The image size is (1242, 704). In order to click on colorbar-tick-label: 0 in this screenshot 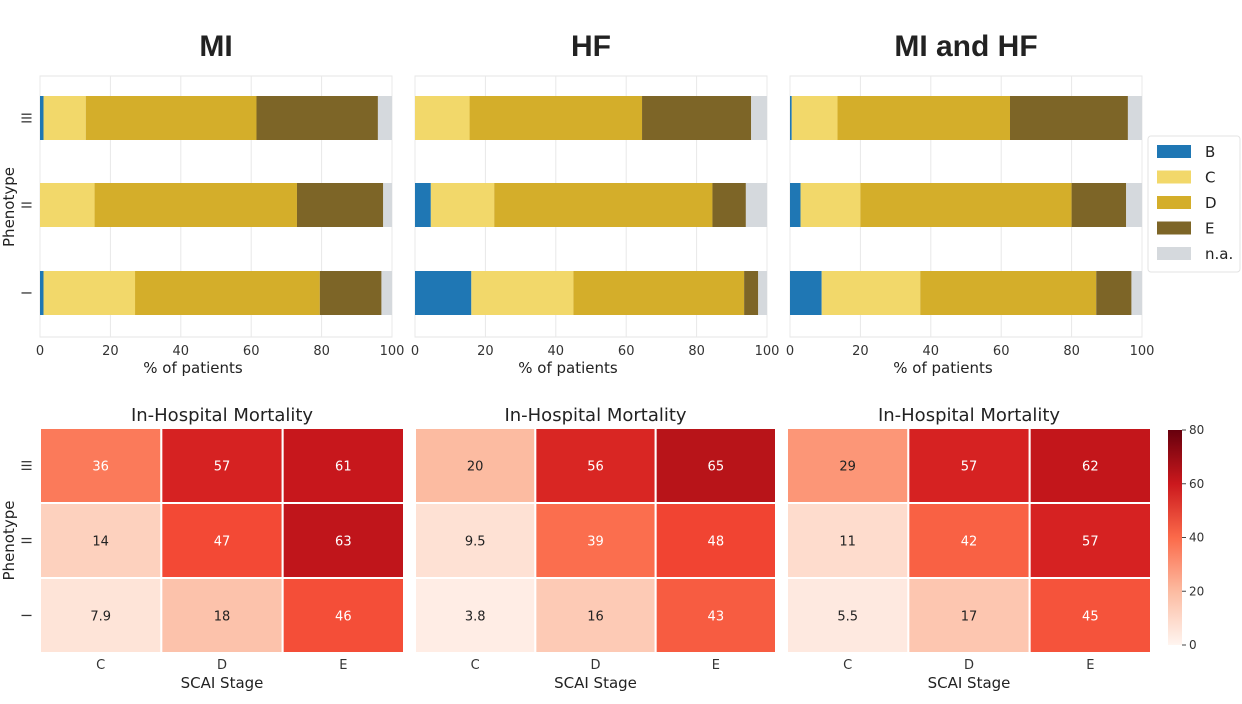, I will do `click(1193, 645)`.